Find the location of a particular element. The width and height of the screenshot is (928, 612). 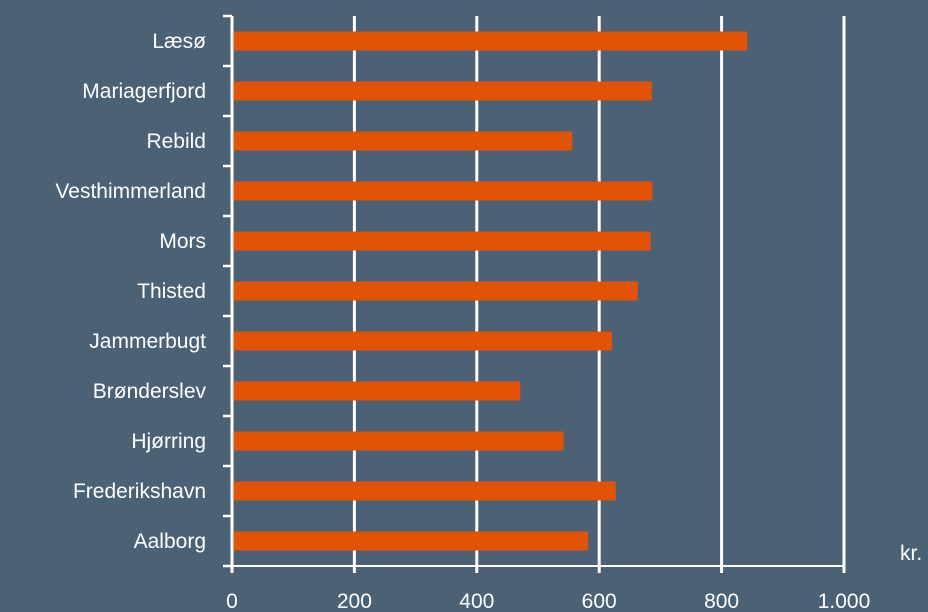

category-label: Brønderslev is located at coordinates (150, 391).